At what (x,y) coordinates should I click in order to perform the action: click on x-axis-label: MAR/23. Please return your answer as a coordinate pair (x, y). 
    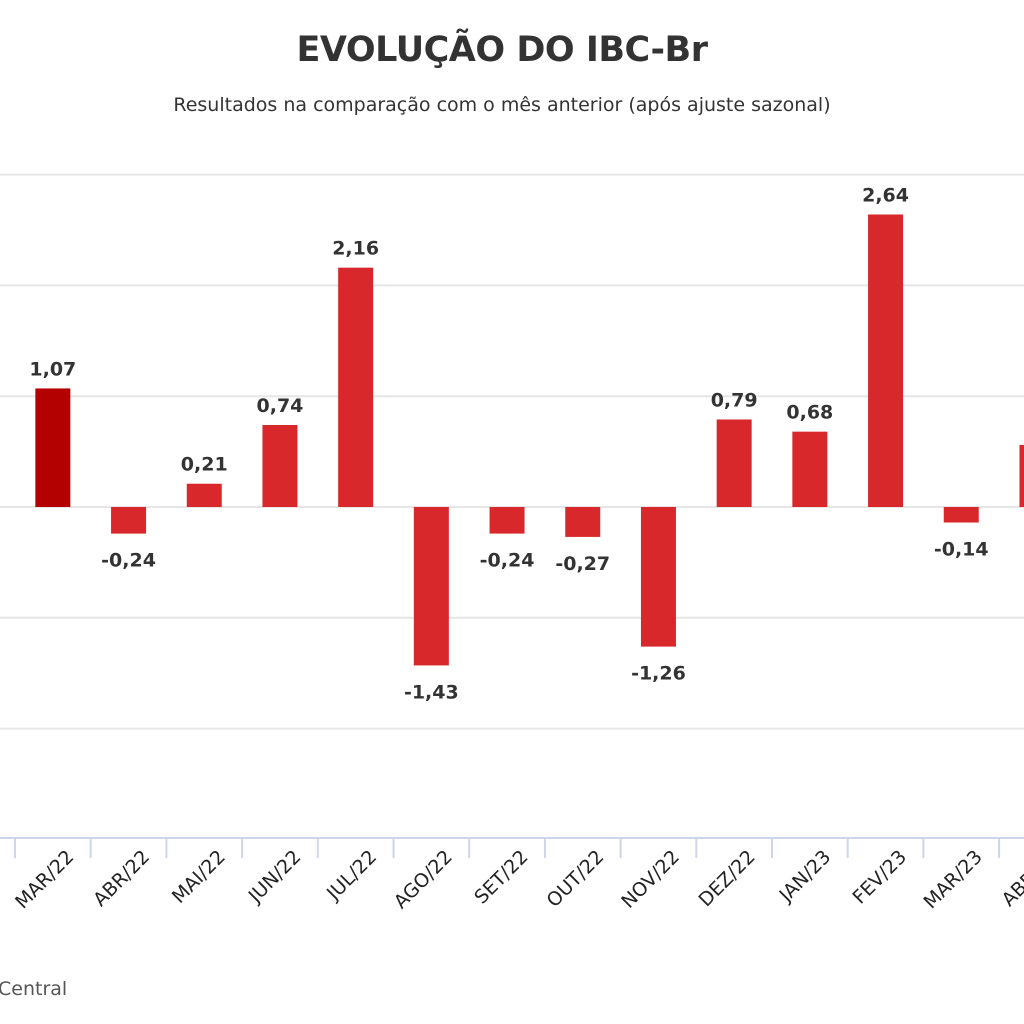
    Looking at the image, I should click on (952, 879).